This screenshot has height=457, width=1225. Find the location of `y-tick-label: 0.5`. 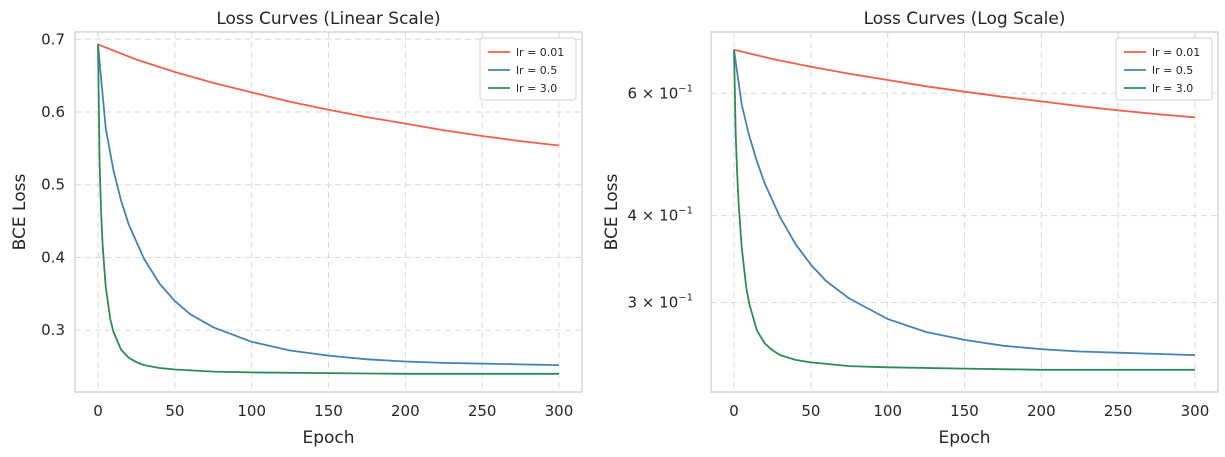

y-tick-label: 0.5 is located at coordinates (53, 185).